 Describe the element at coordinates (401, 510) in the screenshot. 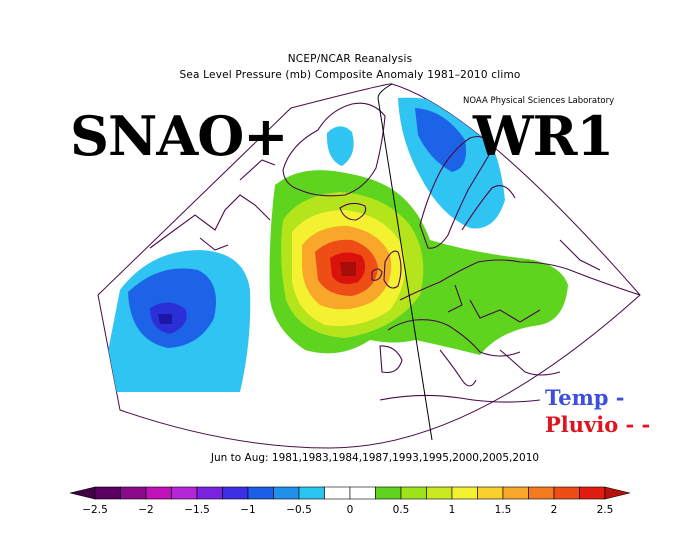

I see `colorbar-tick-label: 0.5` at that location.